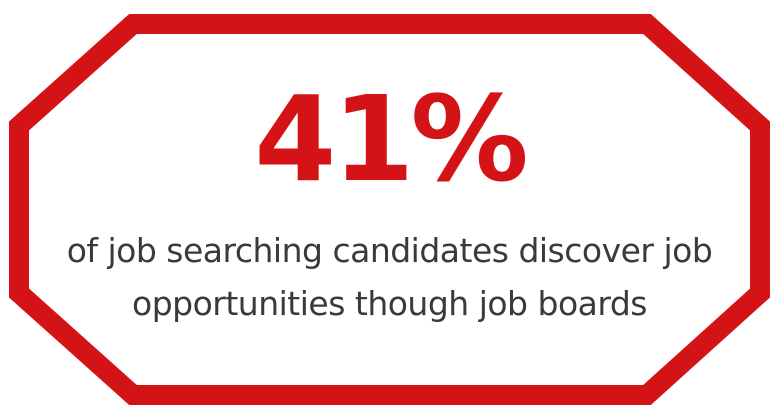  Describe the element at coordinates (389, 250) in the screenshot. I see `caption-line-1: of job searching candidates discover job` at that location.